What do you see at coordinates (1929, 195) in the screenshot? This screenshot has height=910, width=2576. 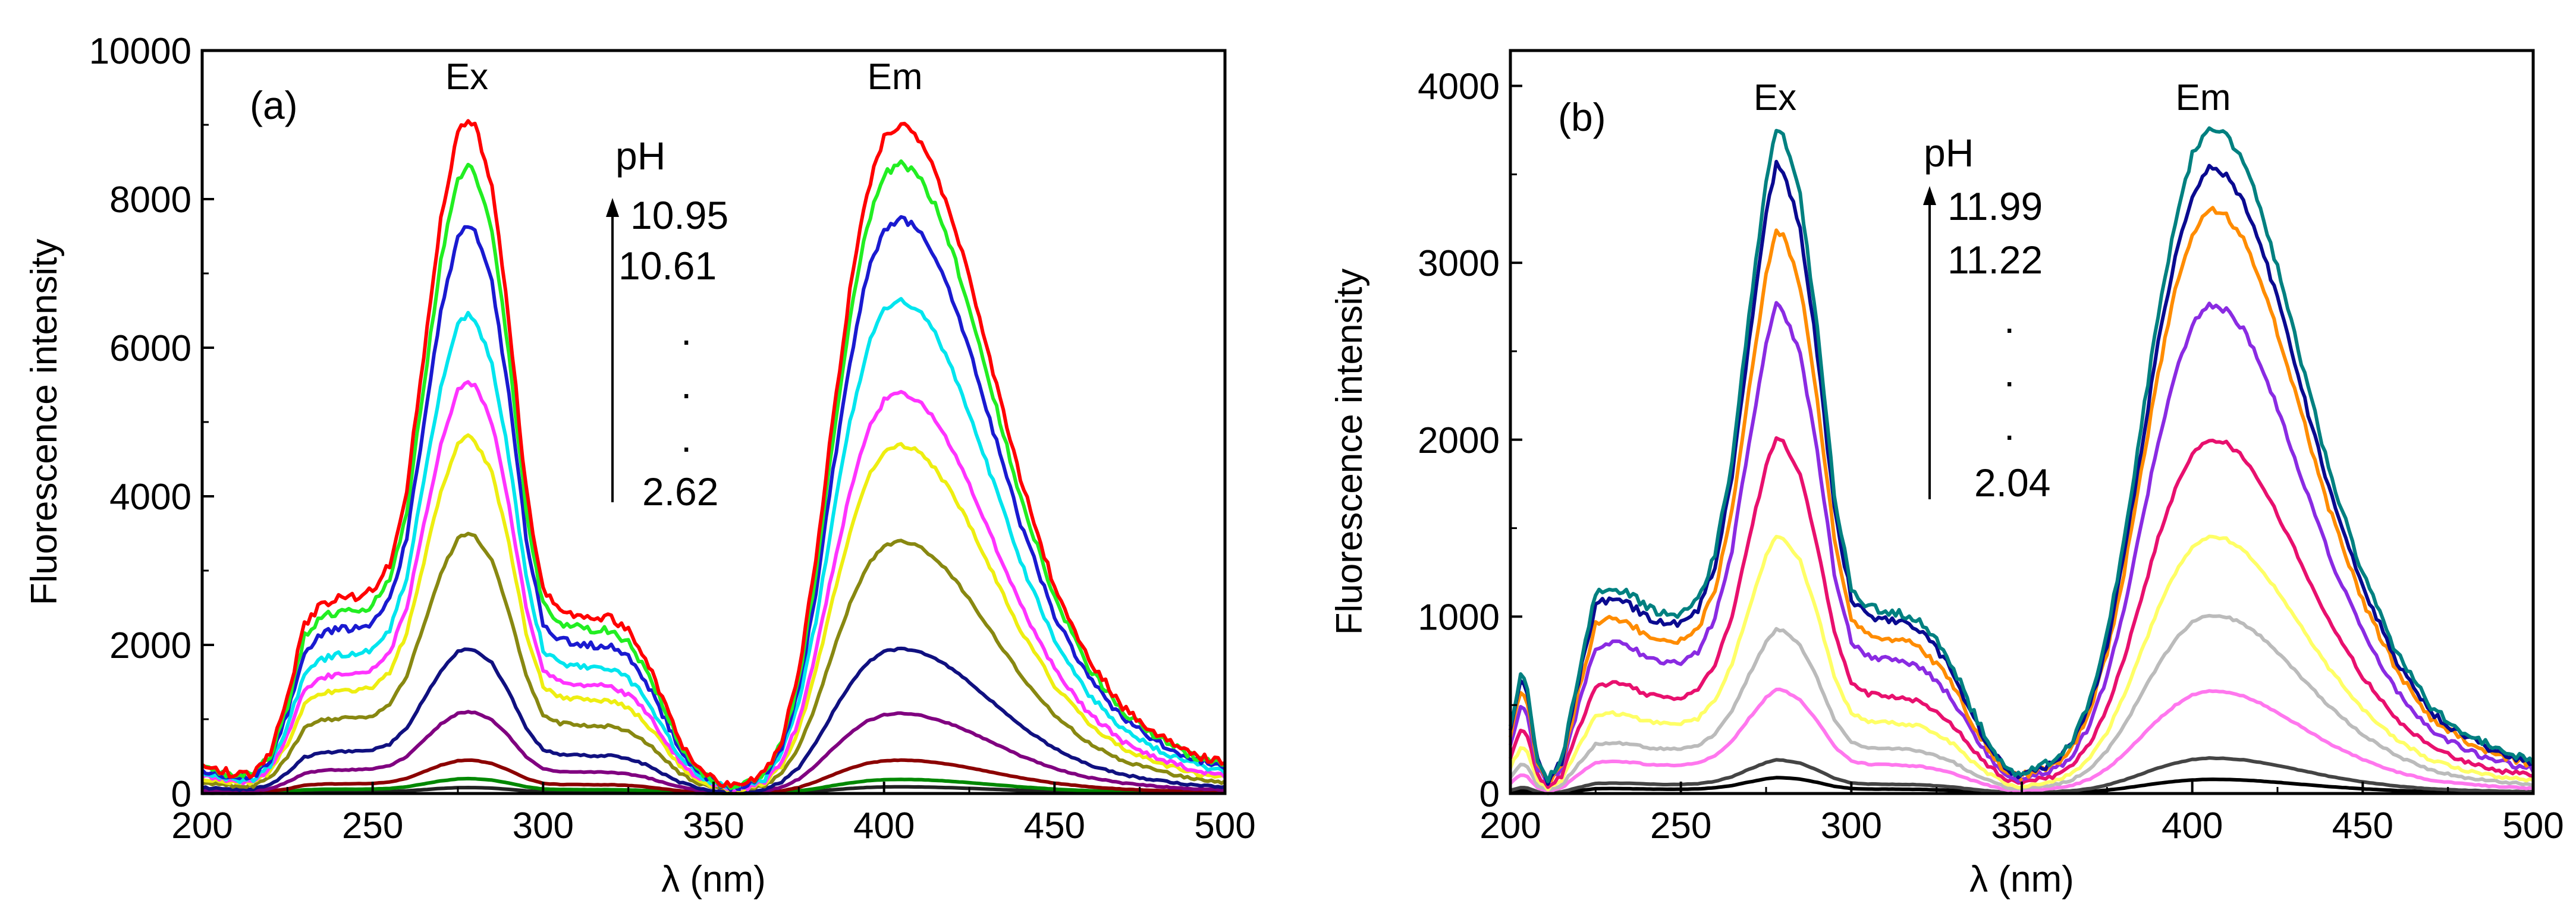 I see `panel-b-ph-arrowhead` at bounding box center [1929, 195].